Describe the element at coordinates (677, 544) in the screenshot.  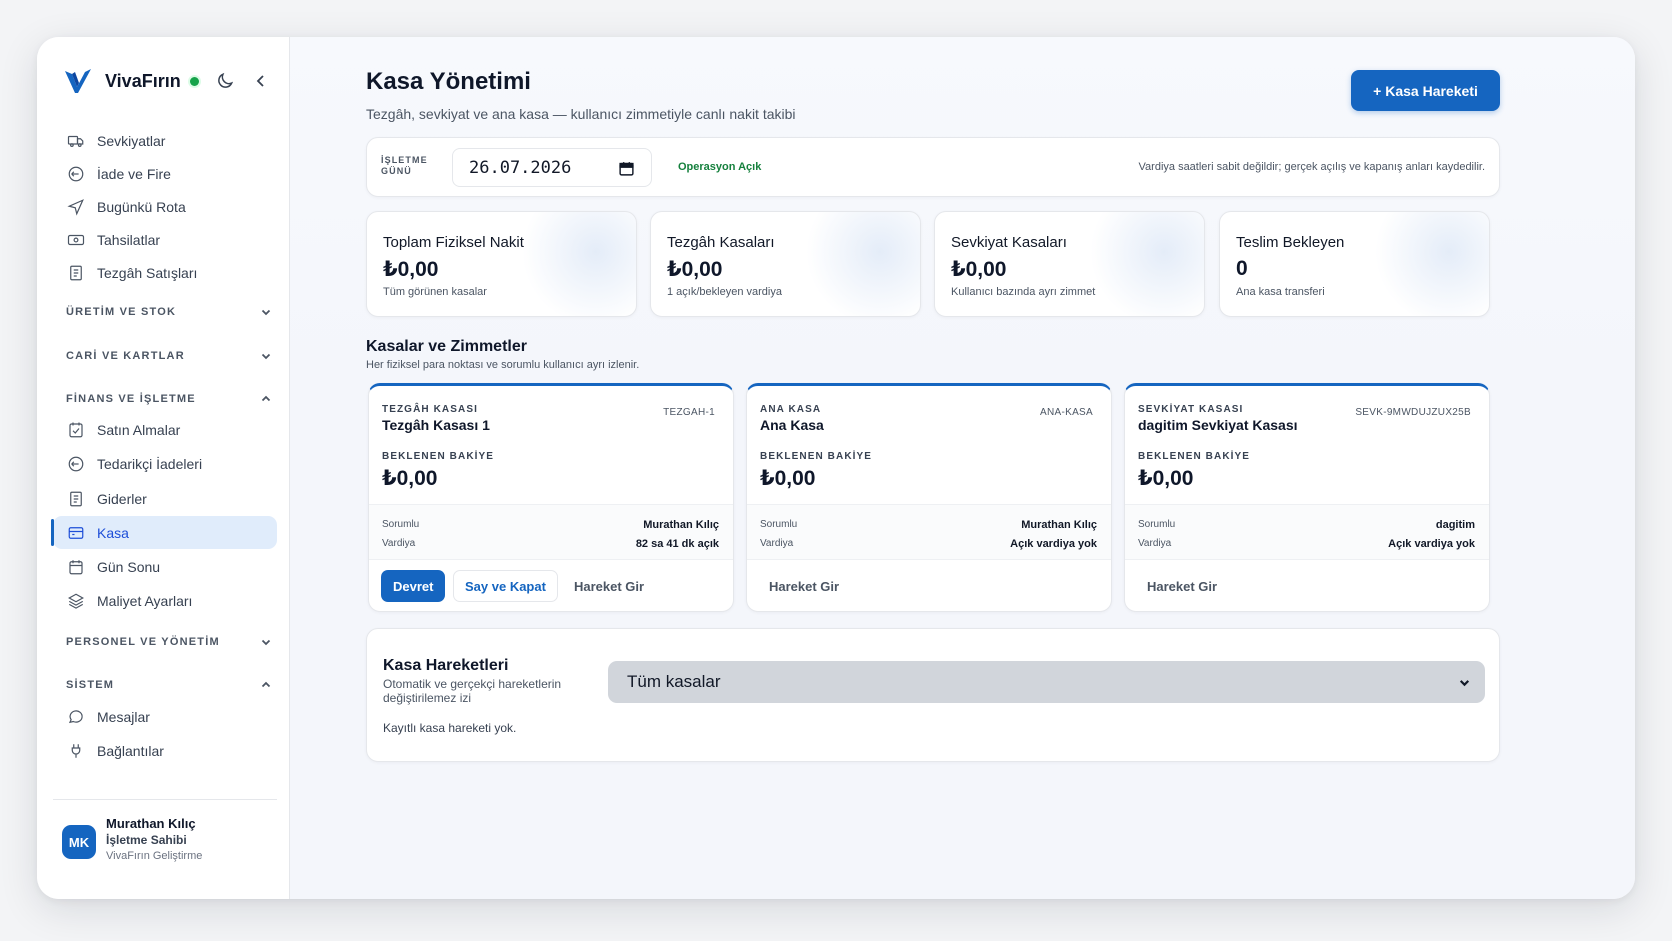
I see `shift-value: 82 sa 41 dk açık` at that location.